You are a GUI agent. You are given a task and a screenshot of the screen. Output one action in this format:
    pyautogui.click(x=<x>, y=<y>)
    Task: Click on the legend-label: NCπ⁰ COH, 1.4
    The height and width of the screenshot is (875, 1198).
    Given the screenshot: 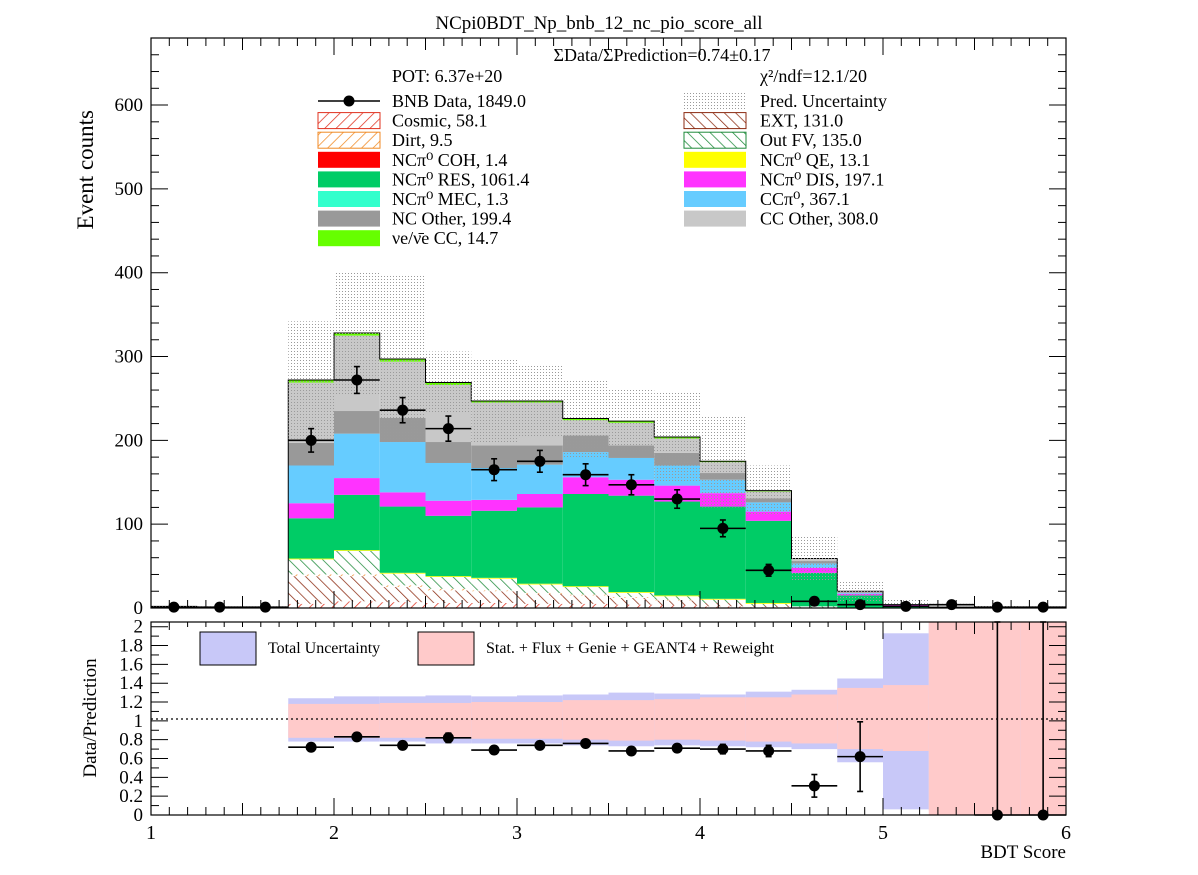 What is the action you would take?
    pyautogui.click(x=449, y=160)
    